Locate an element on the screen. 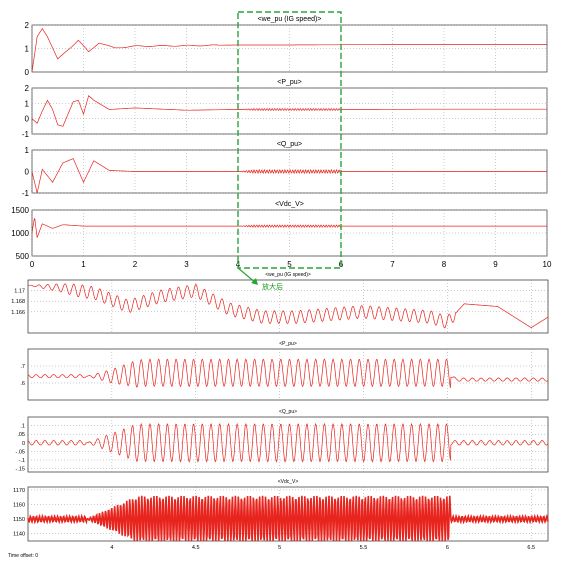  y-tick-label: 1170 is located at coordinates (19, 491).